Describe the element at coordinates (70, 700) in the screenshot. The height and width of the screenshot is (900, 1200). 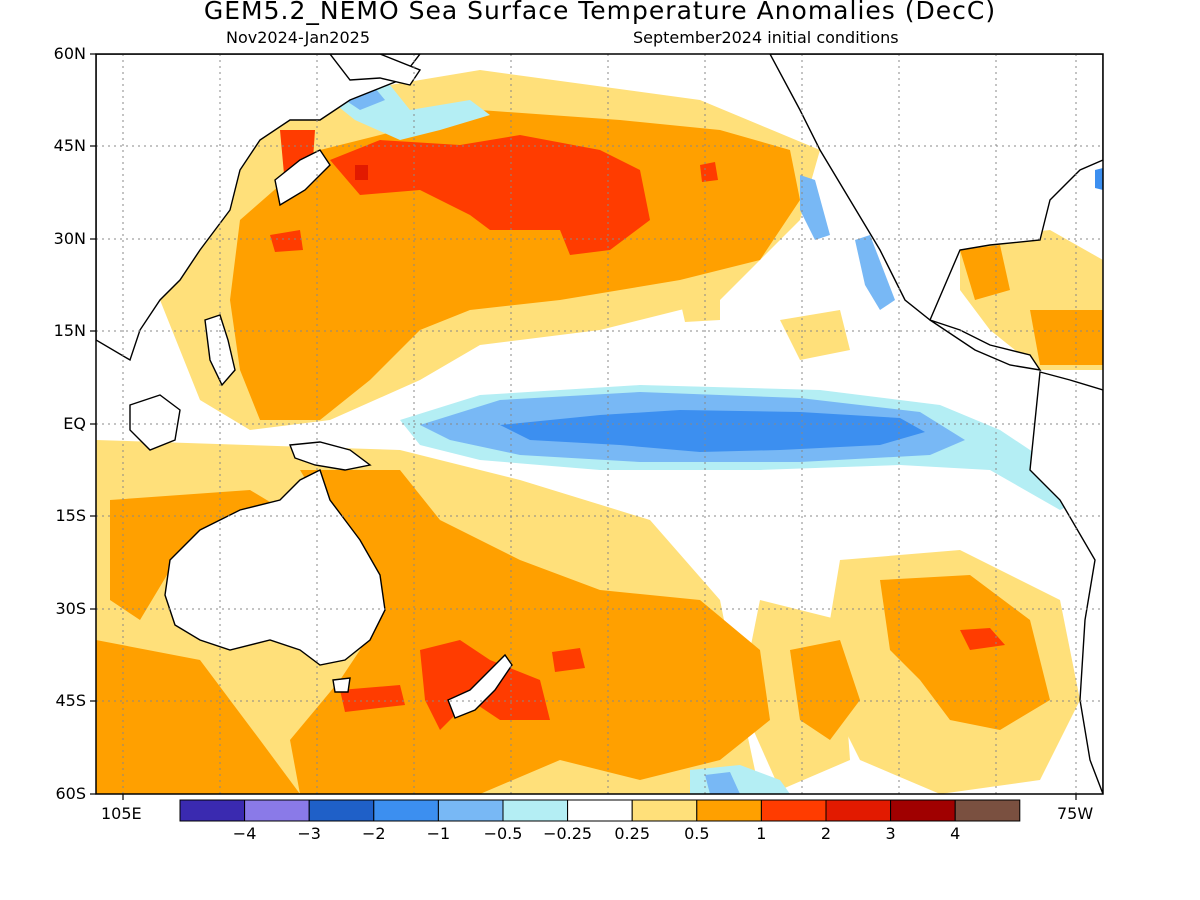
I see `lat-label-45s: 45S` at that location.